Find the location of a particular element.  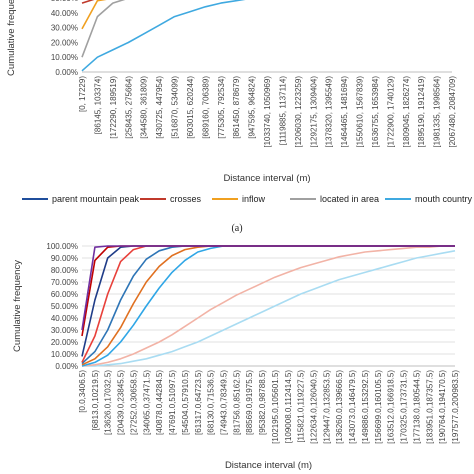

x-tick-label: [54504.0,57910.5) is located at coordinates (185, 402).